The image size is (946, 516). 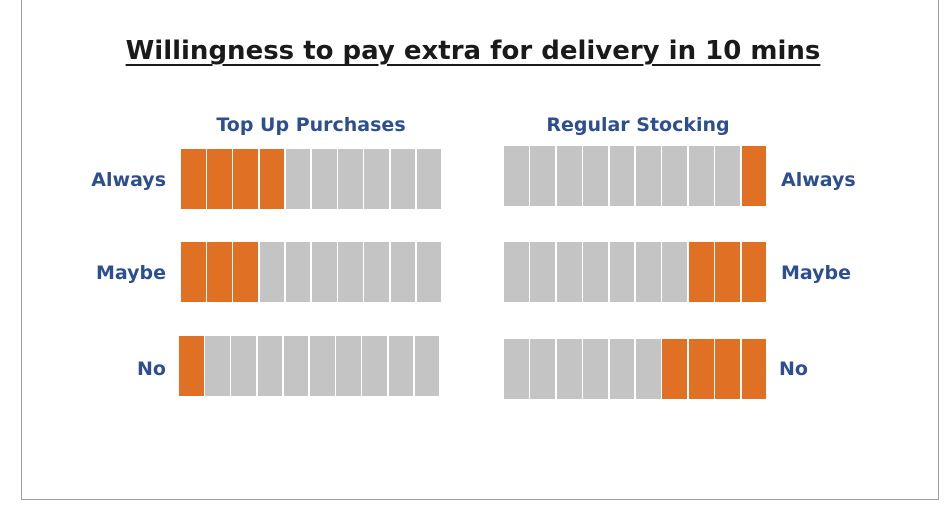 What do you see at coordinates (816, 273) in the screenshot?
I see `row-label-maybe-regular: Maybe` at bounding box center [816, 273].